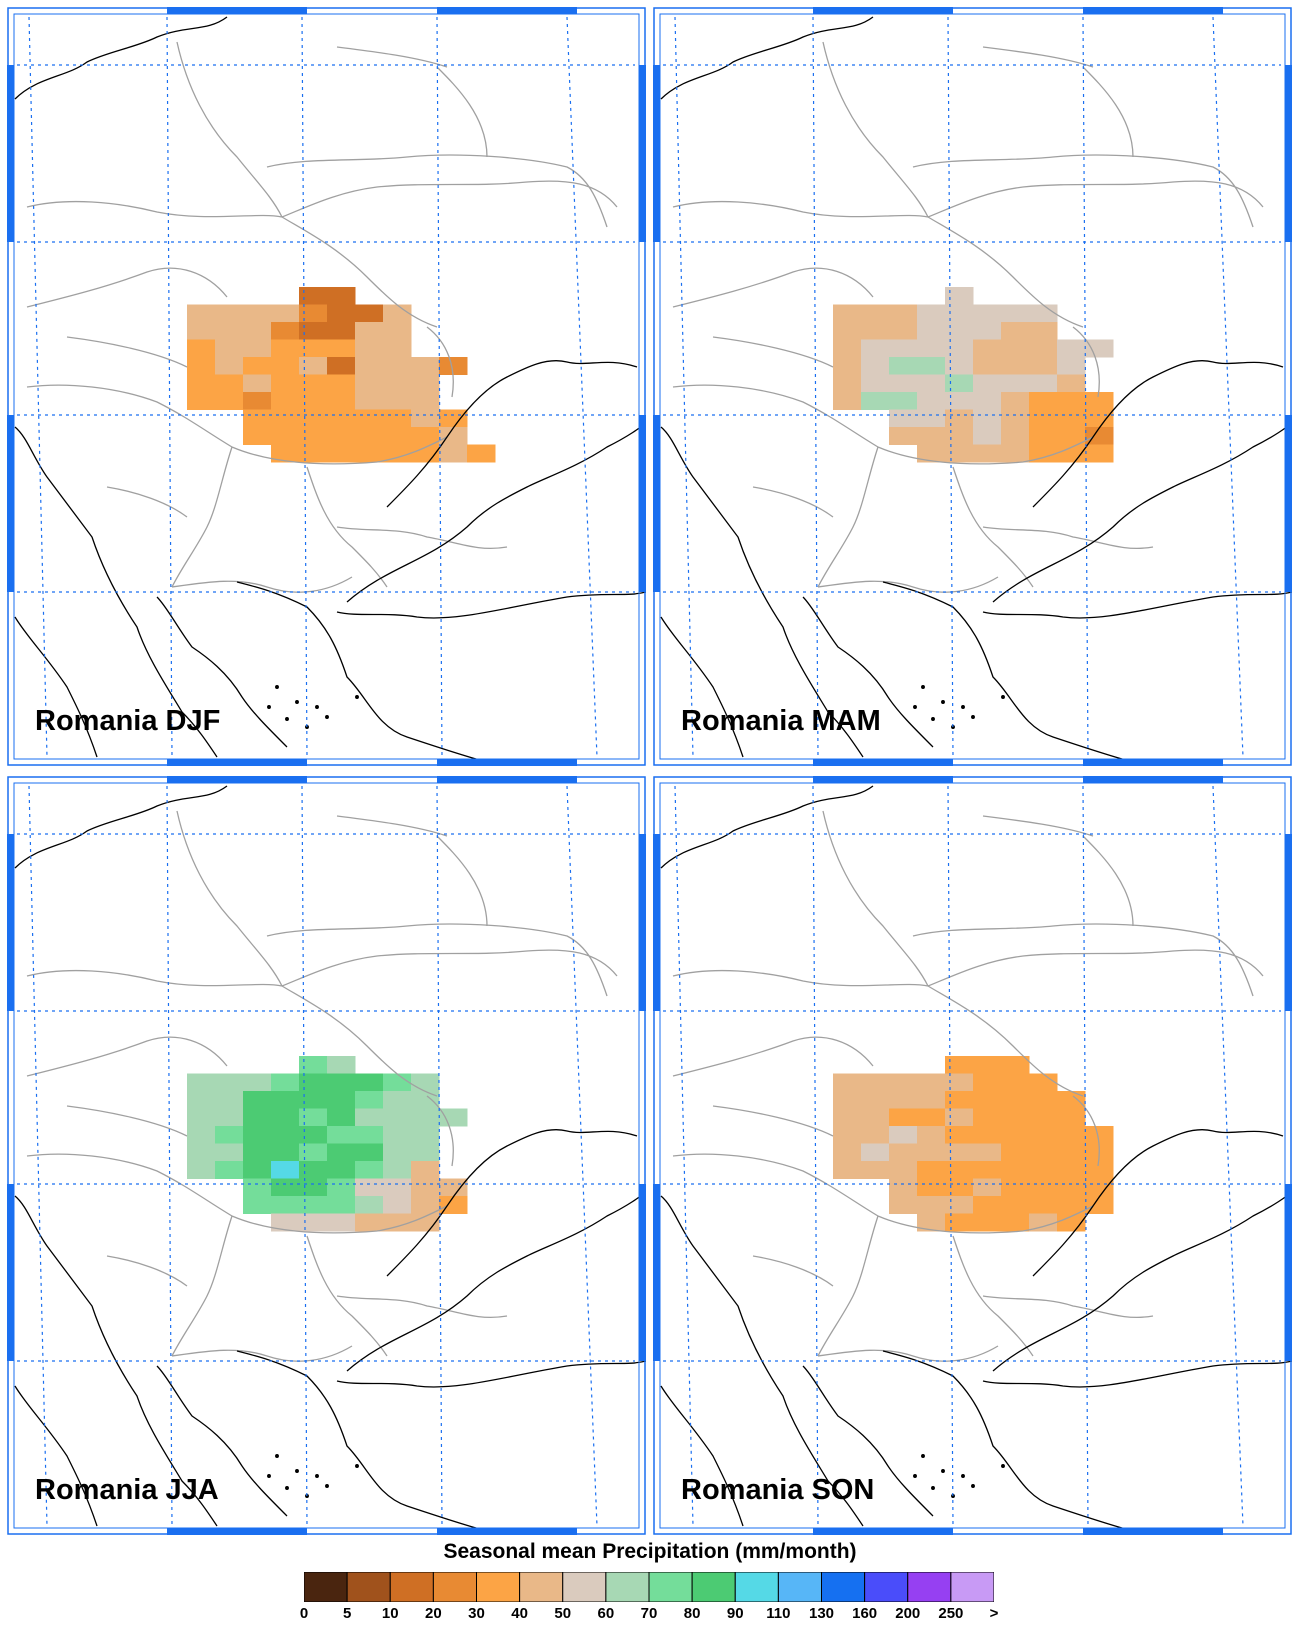 The width and height of the screenshot is (1300, 1625). What do you see at coordinates (821, 1613) in the screenshot?
I see `colorbar-level-label: 130` at bounding box center [821, 1613].